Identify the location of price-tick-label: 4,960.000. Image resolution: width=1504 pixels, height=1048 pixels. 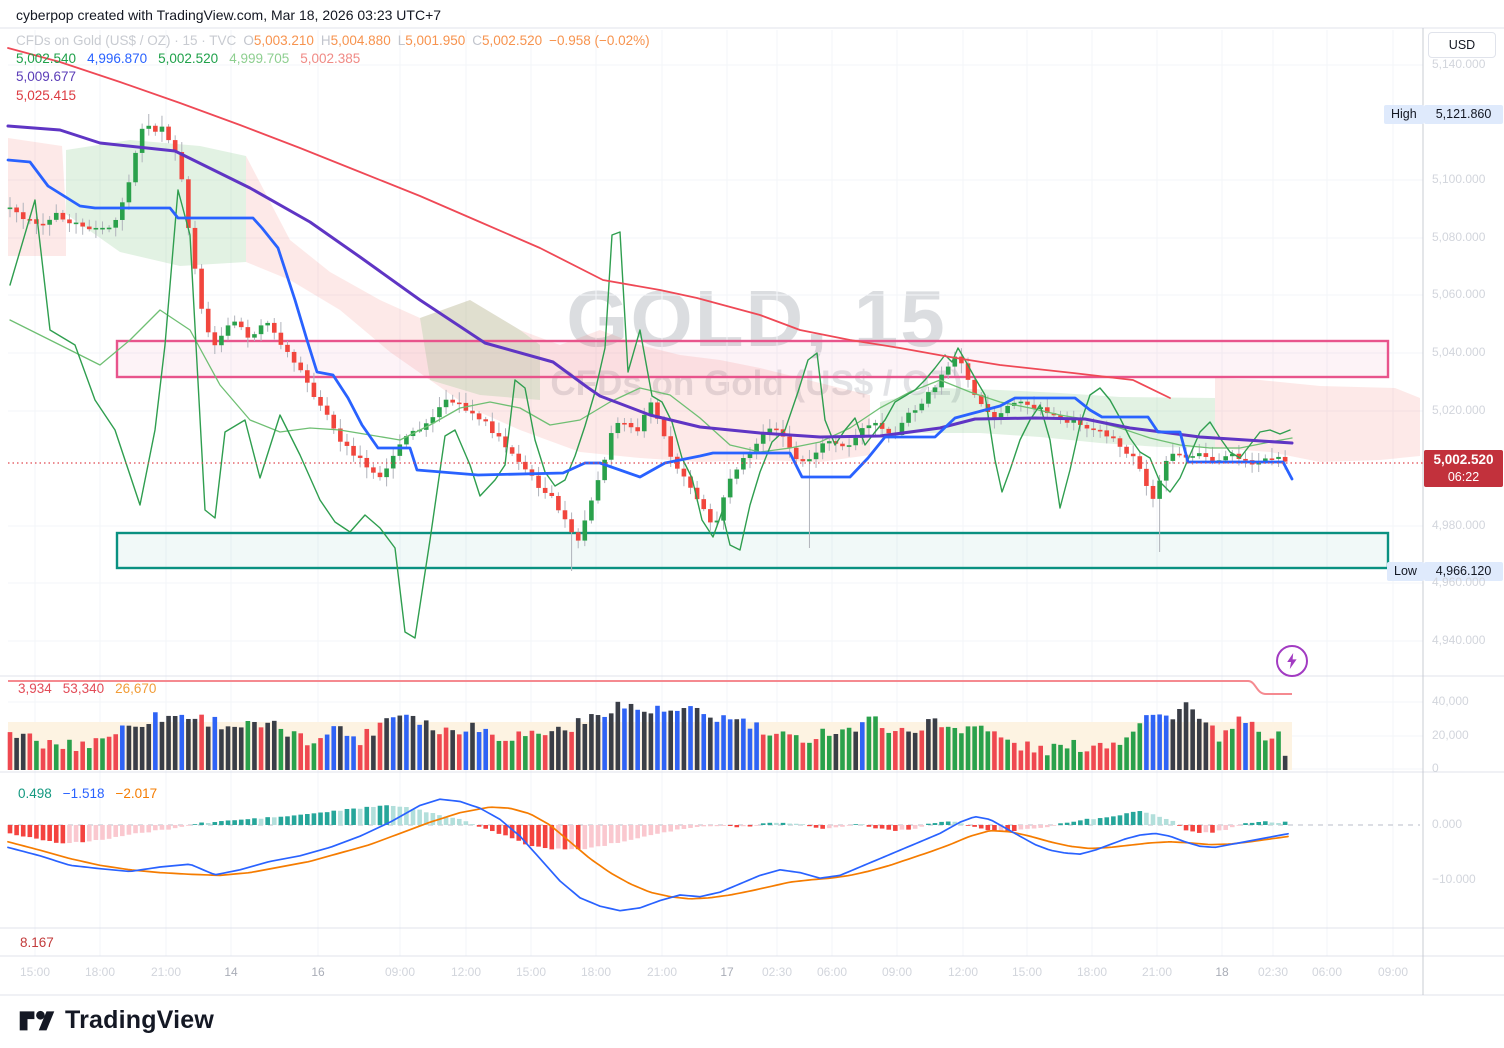
(1459, 582).